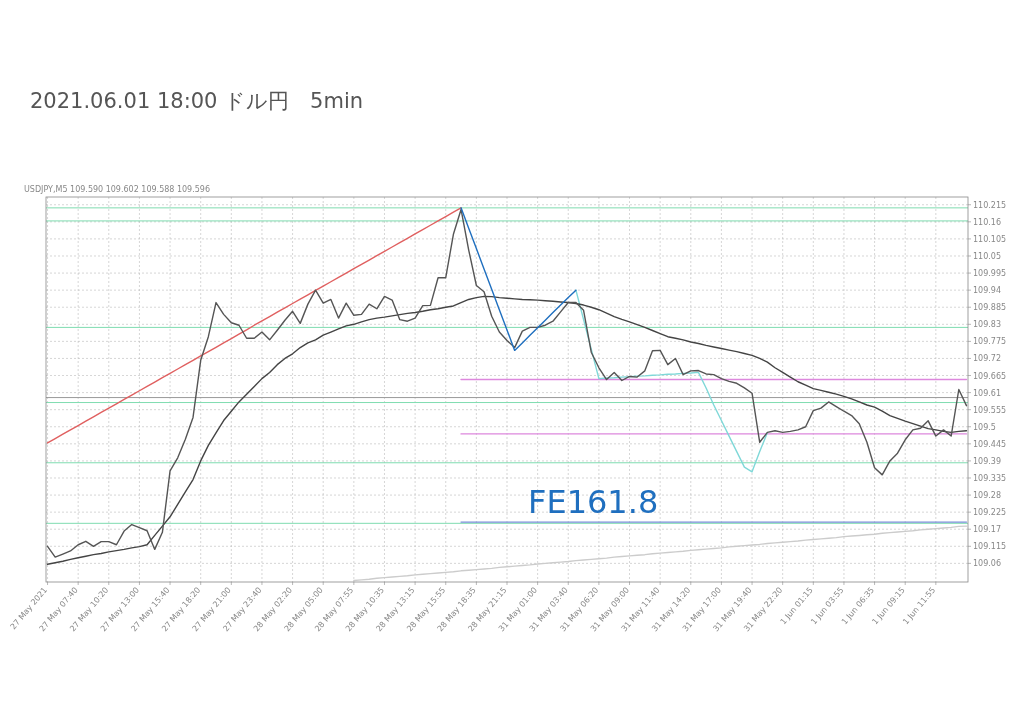 The image size is (1024, 722). What do you see at coordinates (990, 342) in the screenshot?
I see `y-tick-label: 109.775` at bounding box center [990, 342].